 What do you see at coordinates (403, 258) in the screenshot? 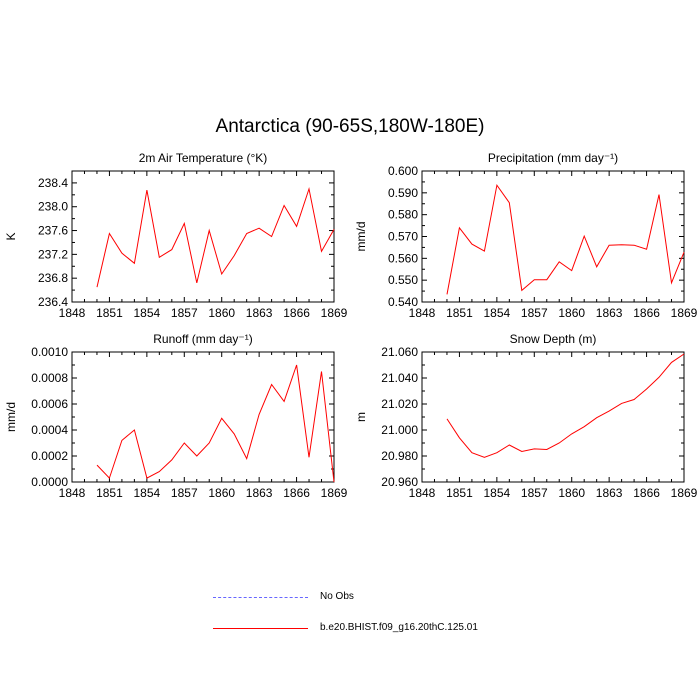
I see `y-tick-label: 0.560` at bounding box center [403, 258].